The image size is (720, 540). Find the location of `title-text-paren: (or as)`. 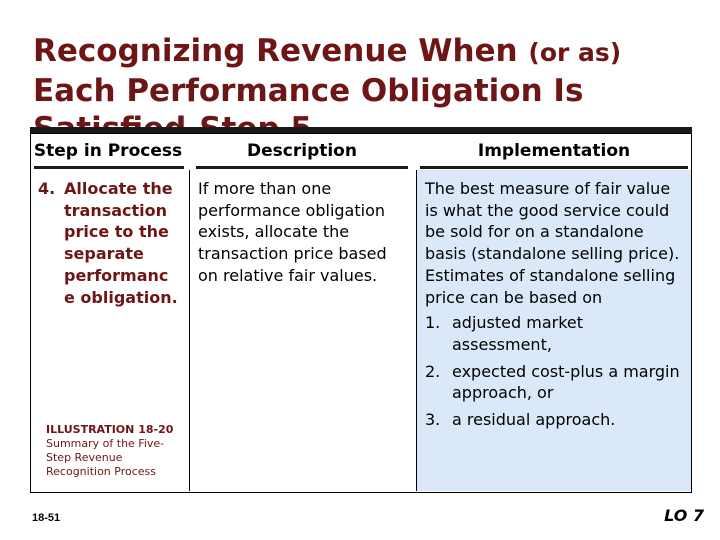

title-text-paren: (or as) is located at coordinates (575, 52).